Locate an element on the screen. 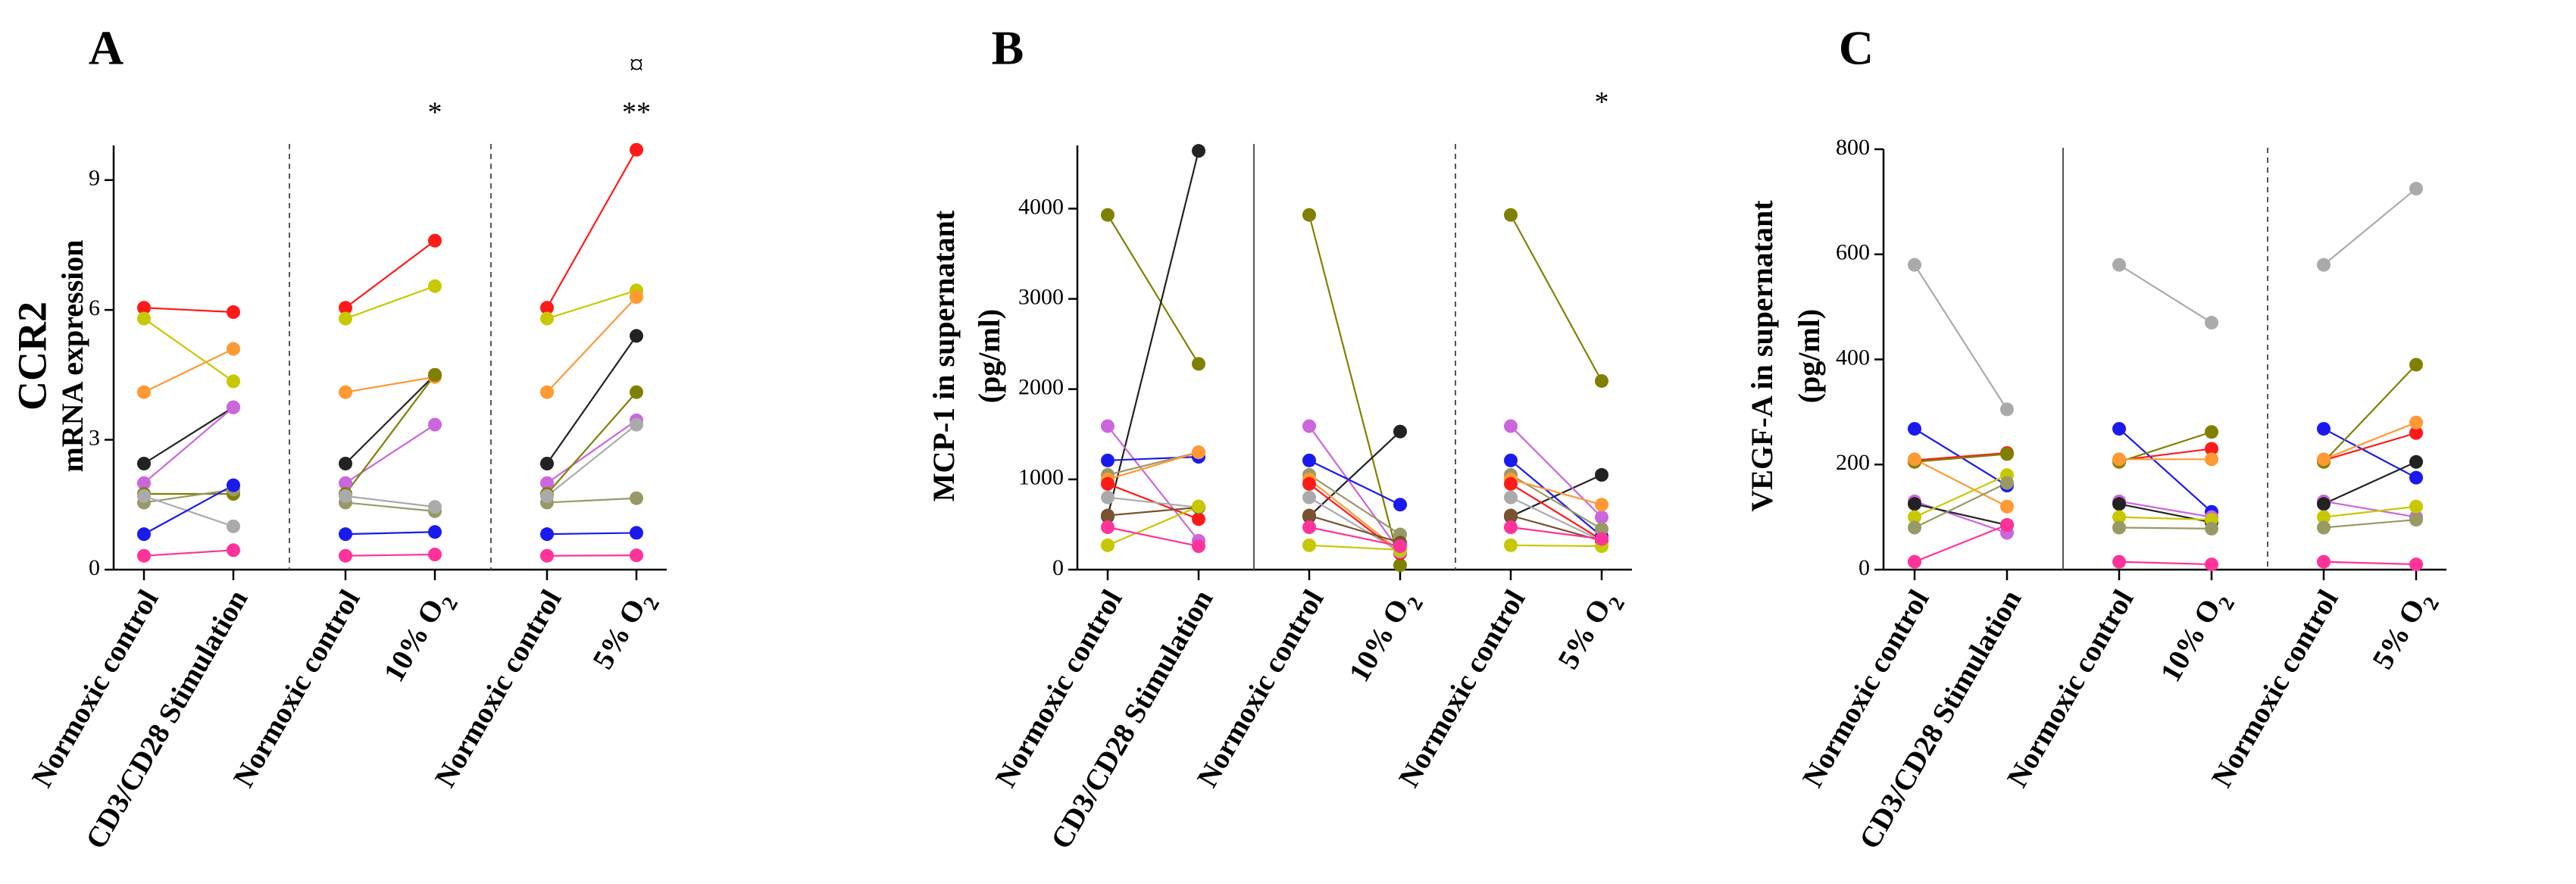  x-tick-label: 10% O2 is located at coordinates (420, 637).